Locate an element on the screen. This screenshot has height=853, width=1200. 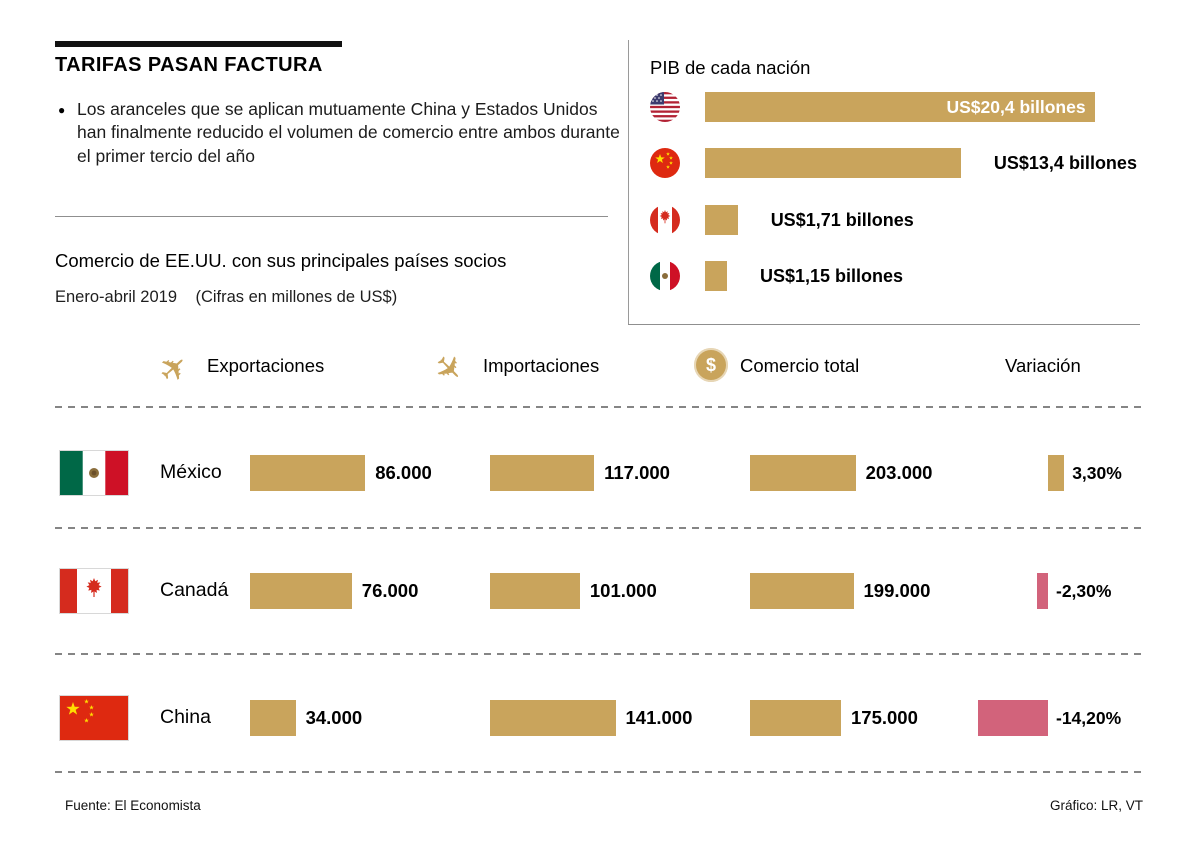
variation-value: -2,30% is located at coordinates (1084, 591).